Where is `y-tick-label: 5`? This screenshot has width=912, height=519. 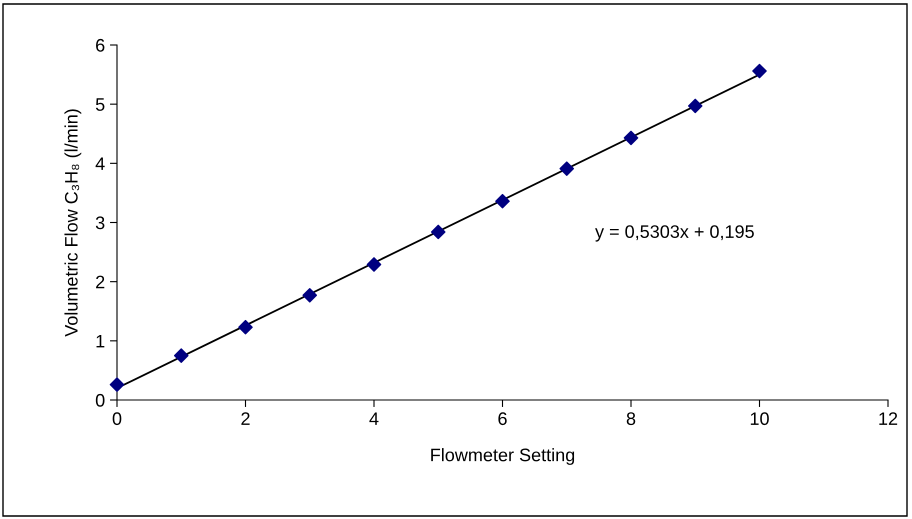
y-tick-label: 5 is located at coordinates (100, 104).